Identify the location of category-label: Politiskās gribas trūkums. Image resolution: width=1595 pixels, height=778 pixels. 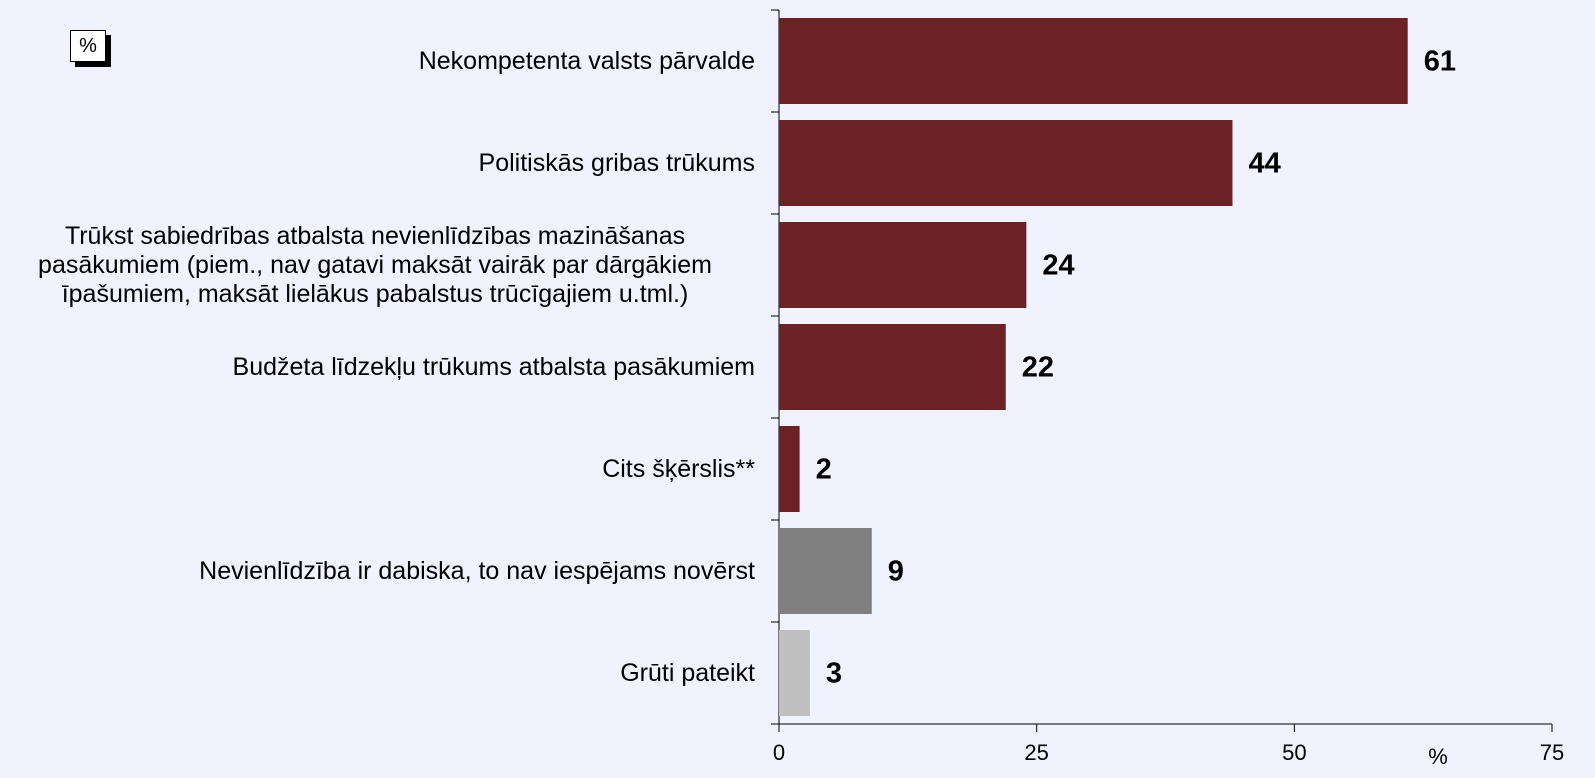
(377, 163).